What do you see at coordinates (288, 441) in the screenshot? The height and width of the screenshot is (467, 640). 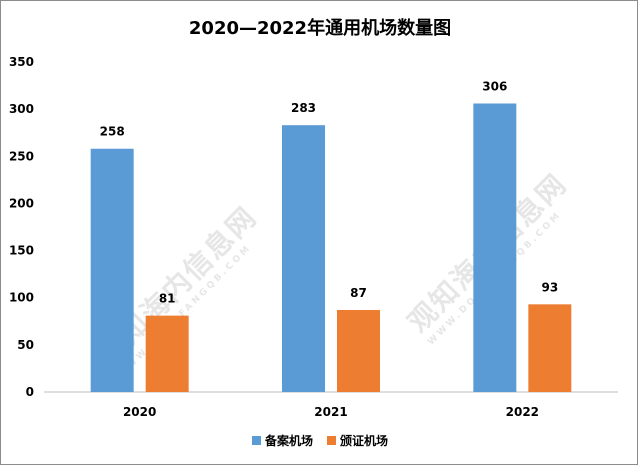 I see `legend-label-0: 备案机场` at bounding box center [288, 441].